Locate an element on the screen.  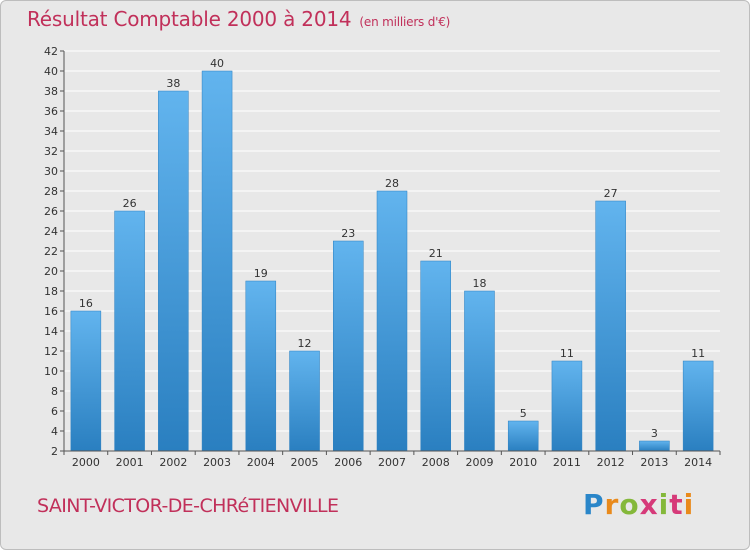
x-tick-label: 2010 is located at coordinates (523, 462).